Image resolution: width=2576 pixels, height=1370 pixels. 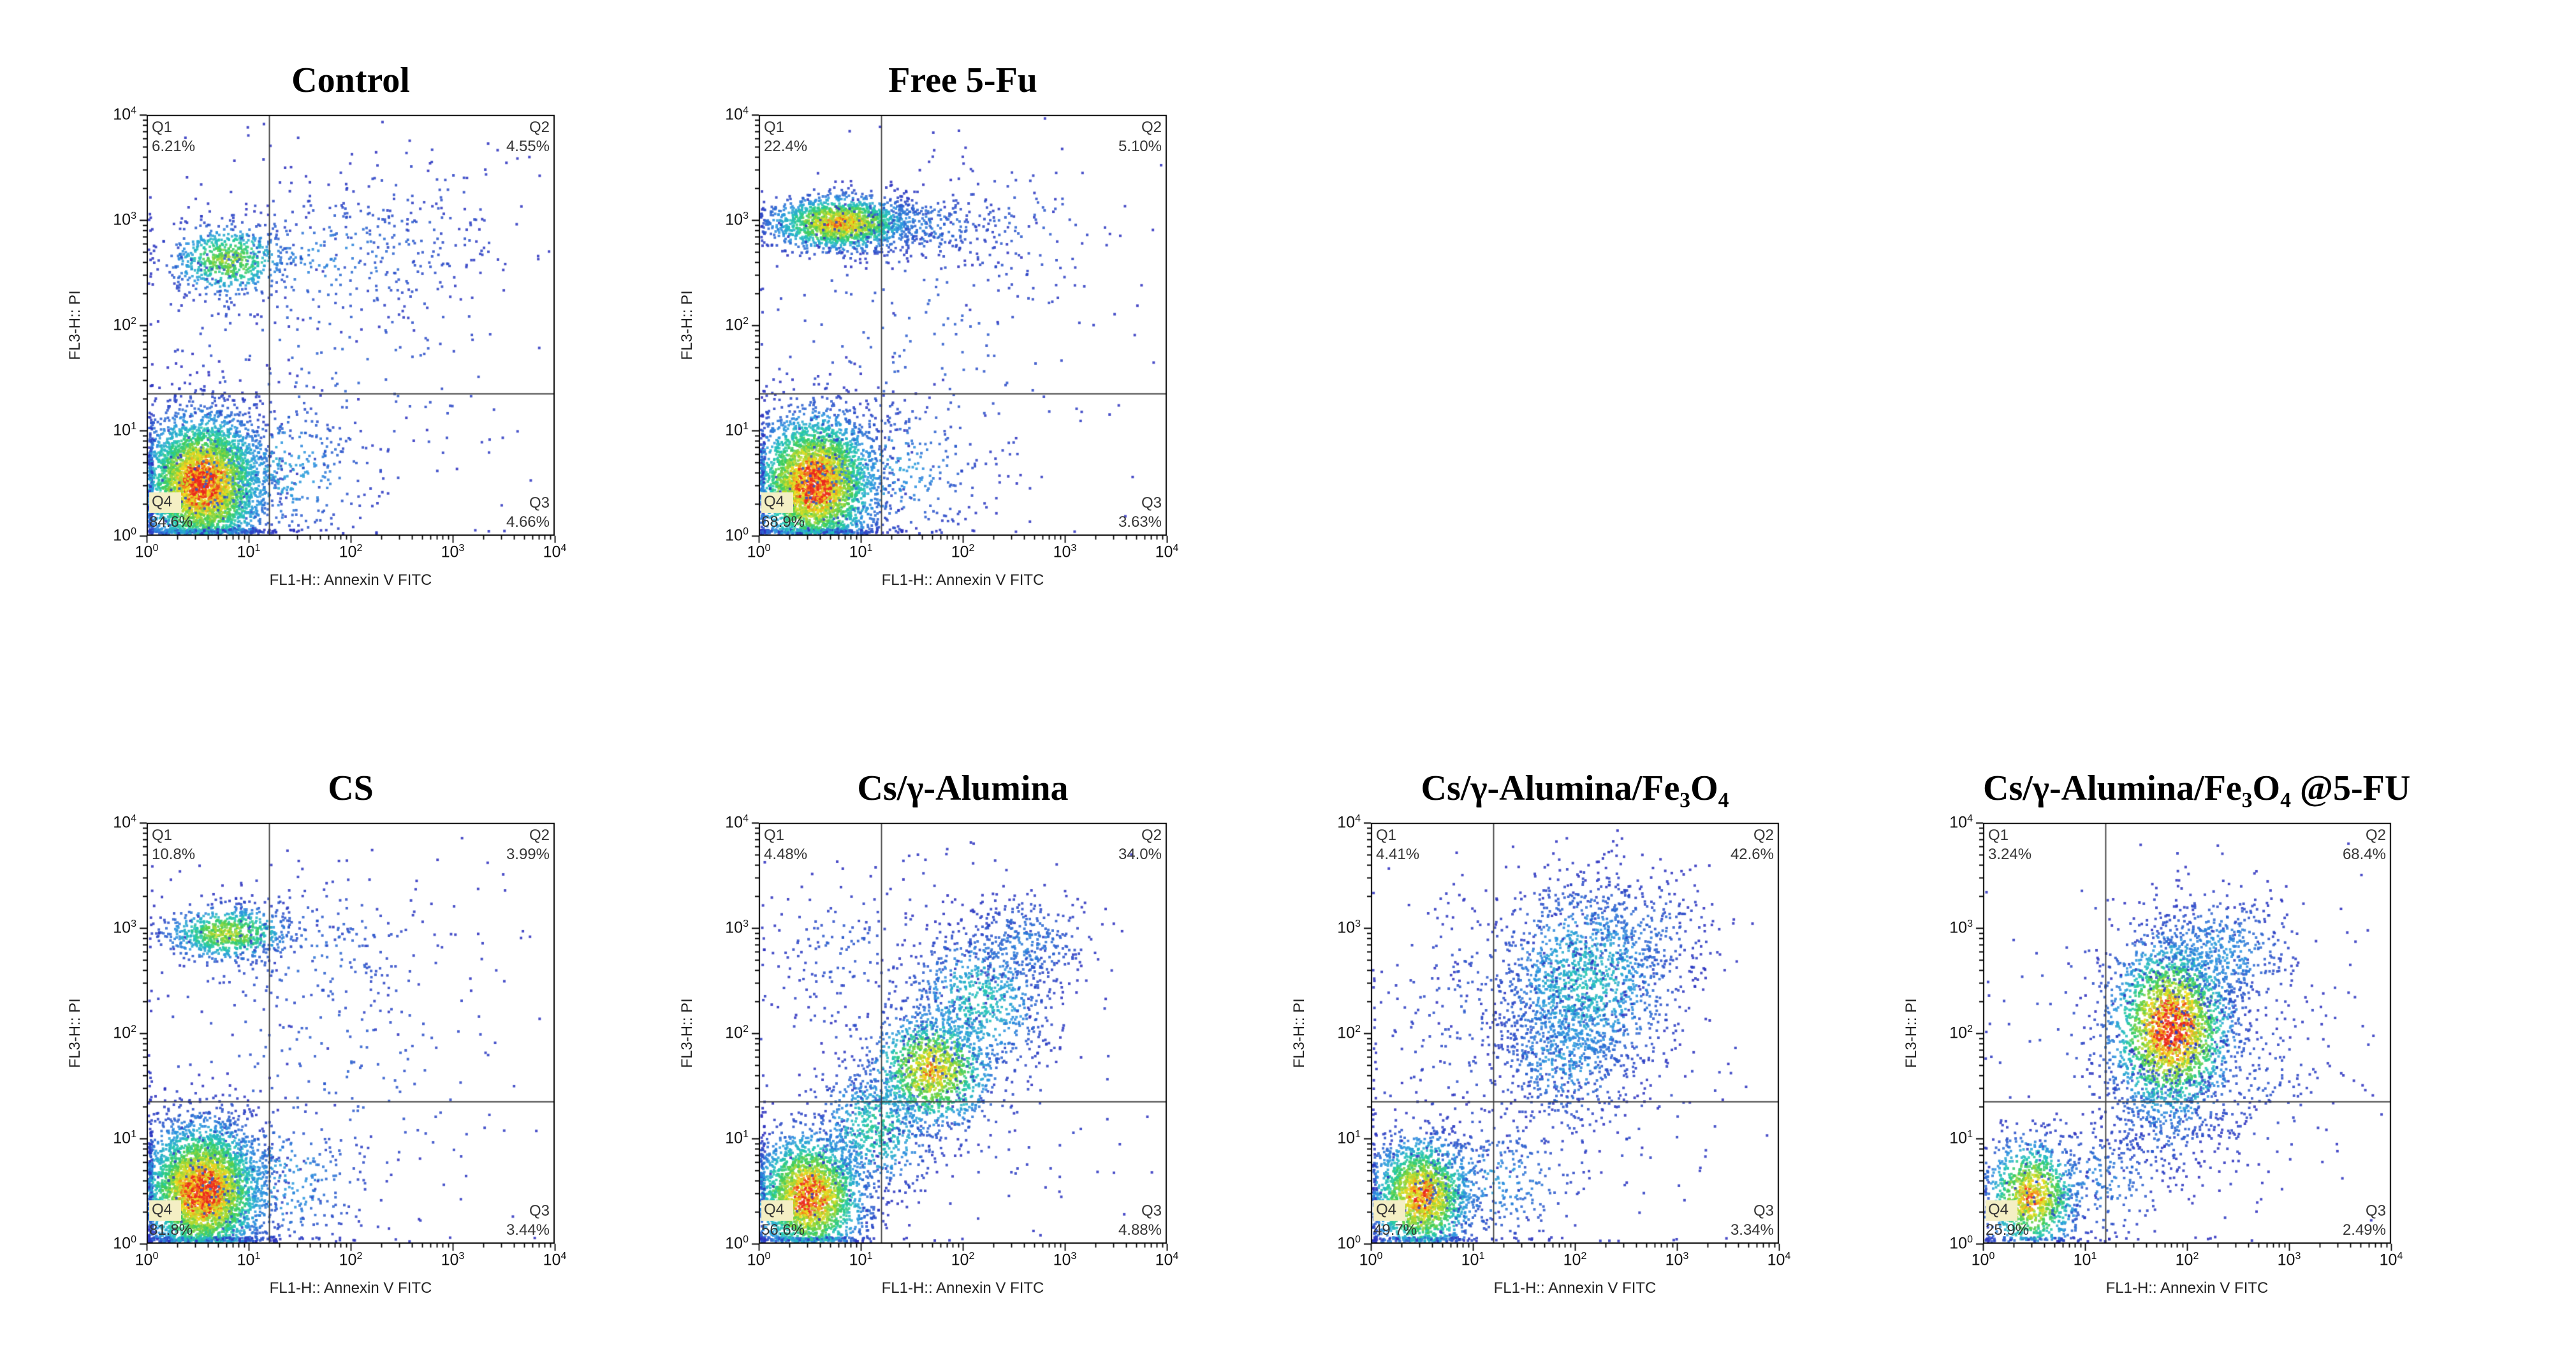 What do you see at coordinates (1575, 788) in the screenshot?
I see `panel-title: Cs/γ-Alumina/Fe₃O₄` at bounding box center [1575, 788].